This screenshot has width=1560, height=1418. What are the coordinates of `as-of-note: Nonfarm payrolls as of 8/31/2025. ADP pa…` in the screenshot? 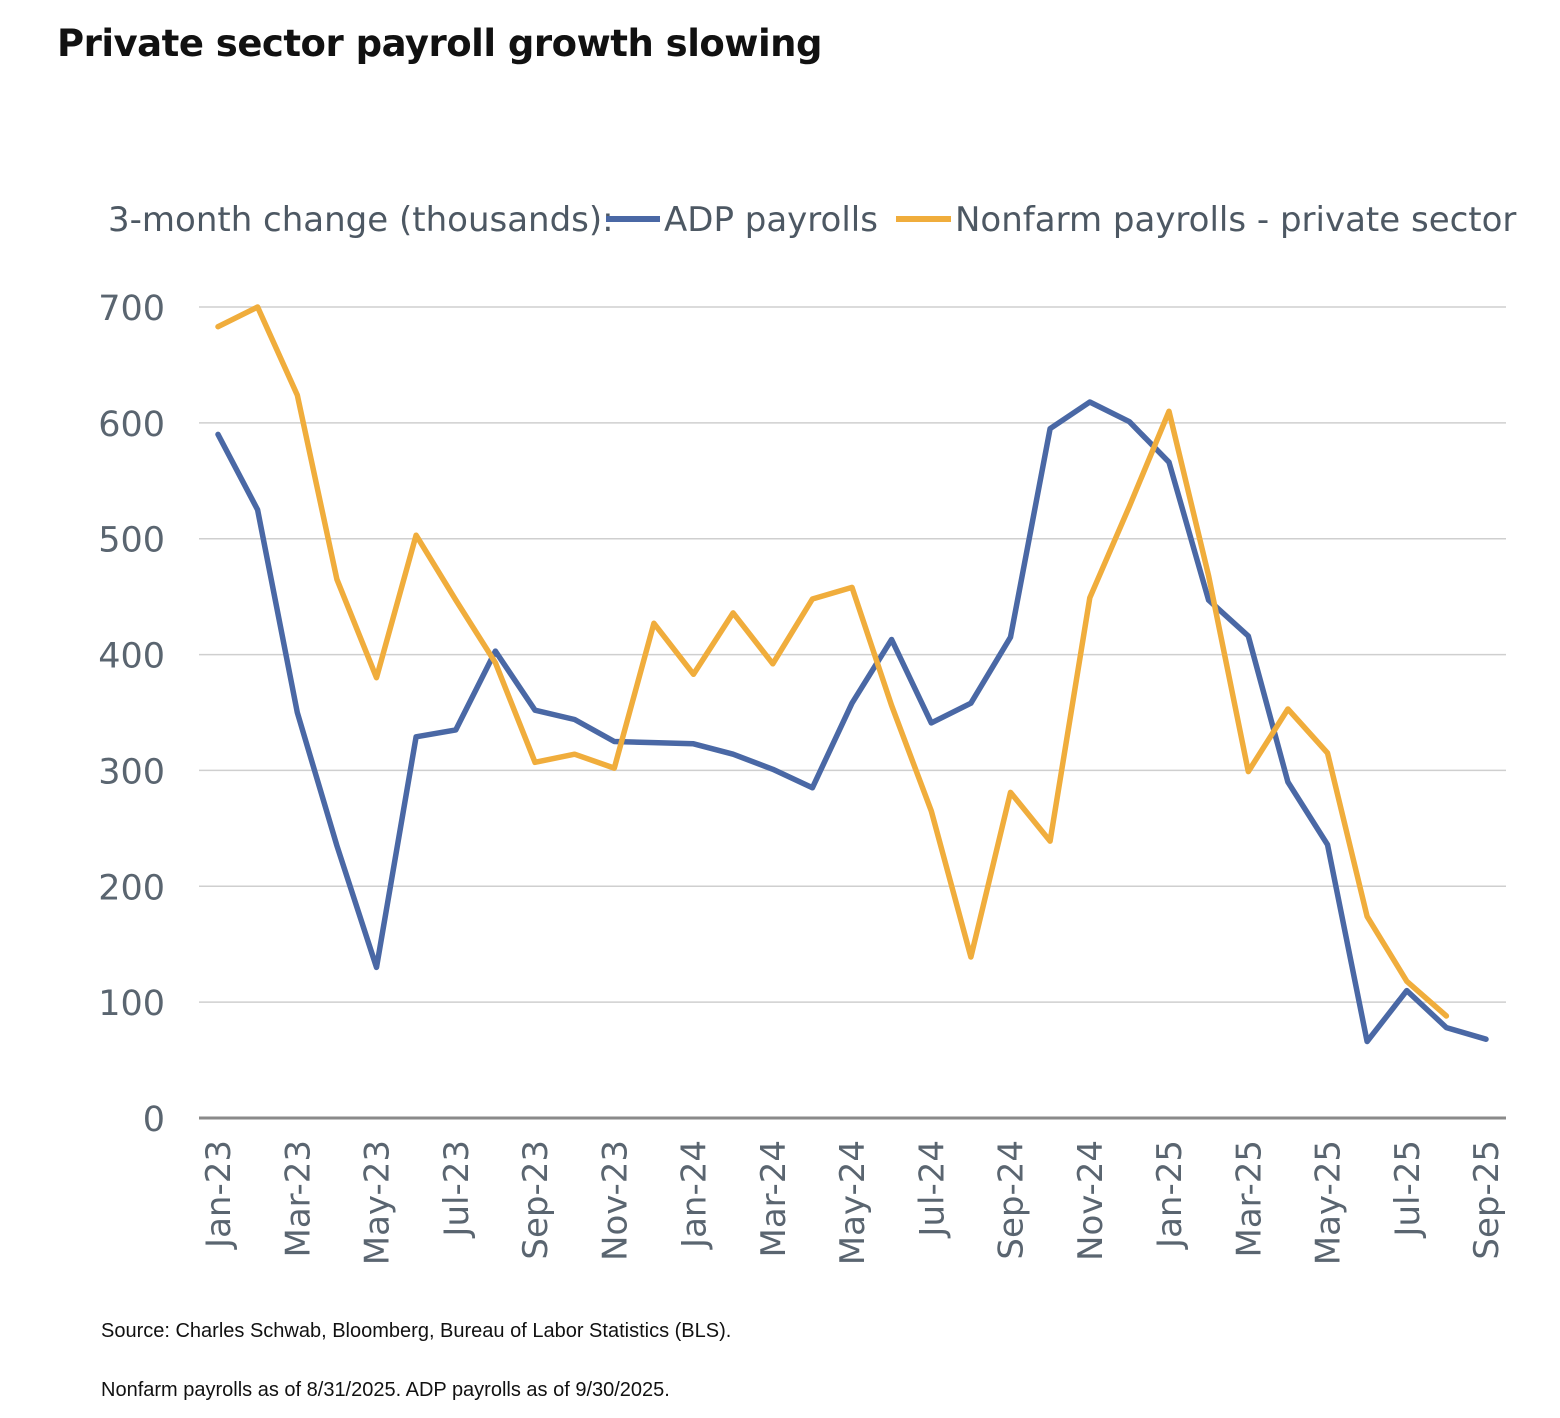 It's located at (385, 1390).